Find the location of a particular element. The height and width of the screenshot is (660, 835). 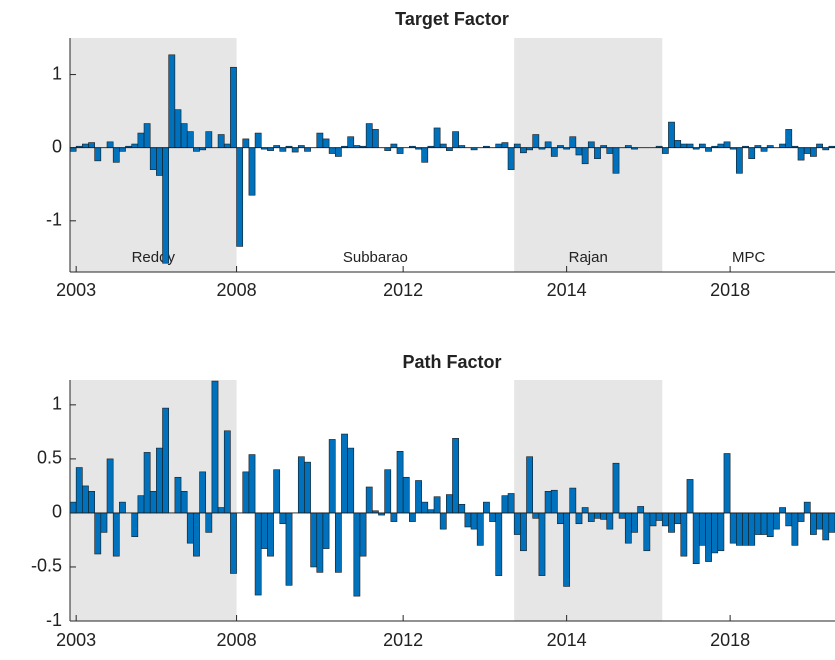

x-tick-label: 2008 is located at coordinates (237, 640).